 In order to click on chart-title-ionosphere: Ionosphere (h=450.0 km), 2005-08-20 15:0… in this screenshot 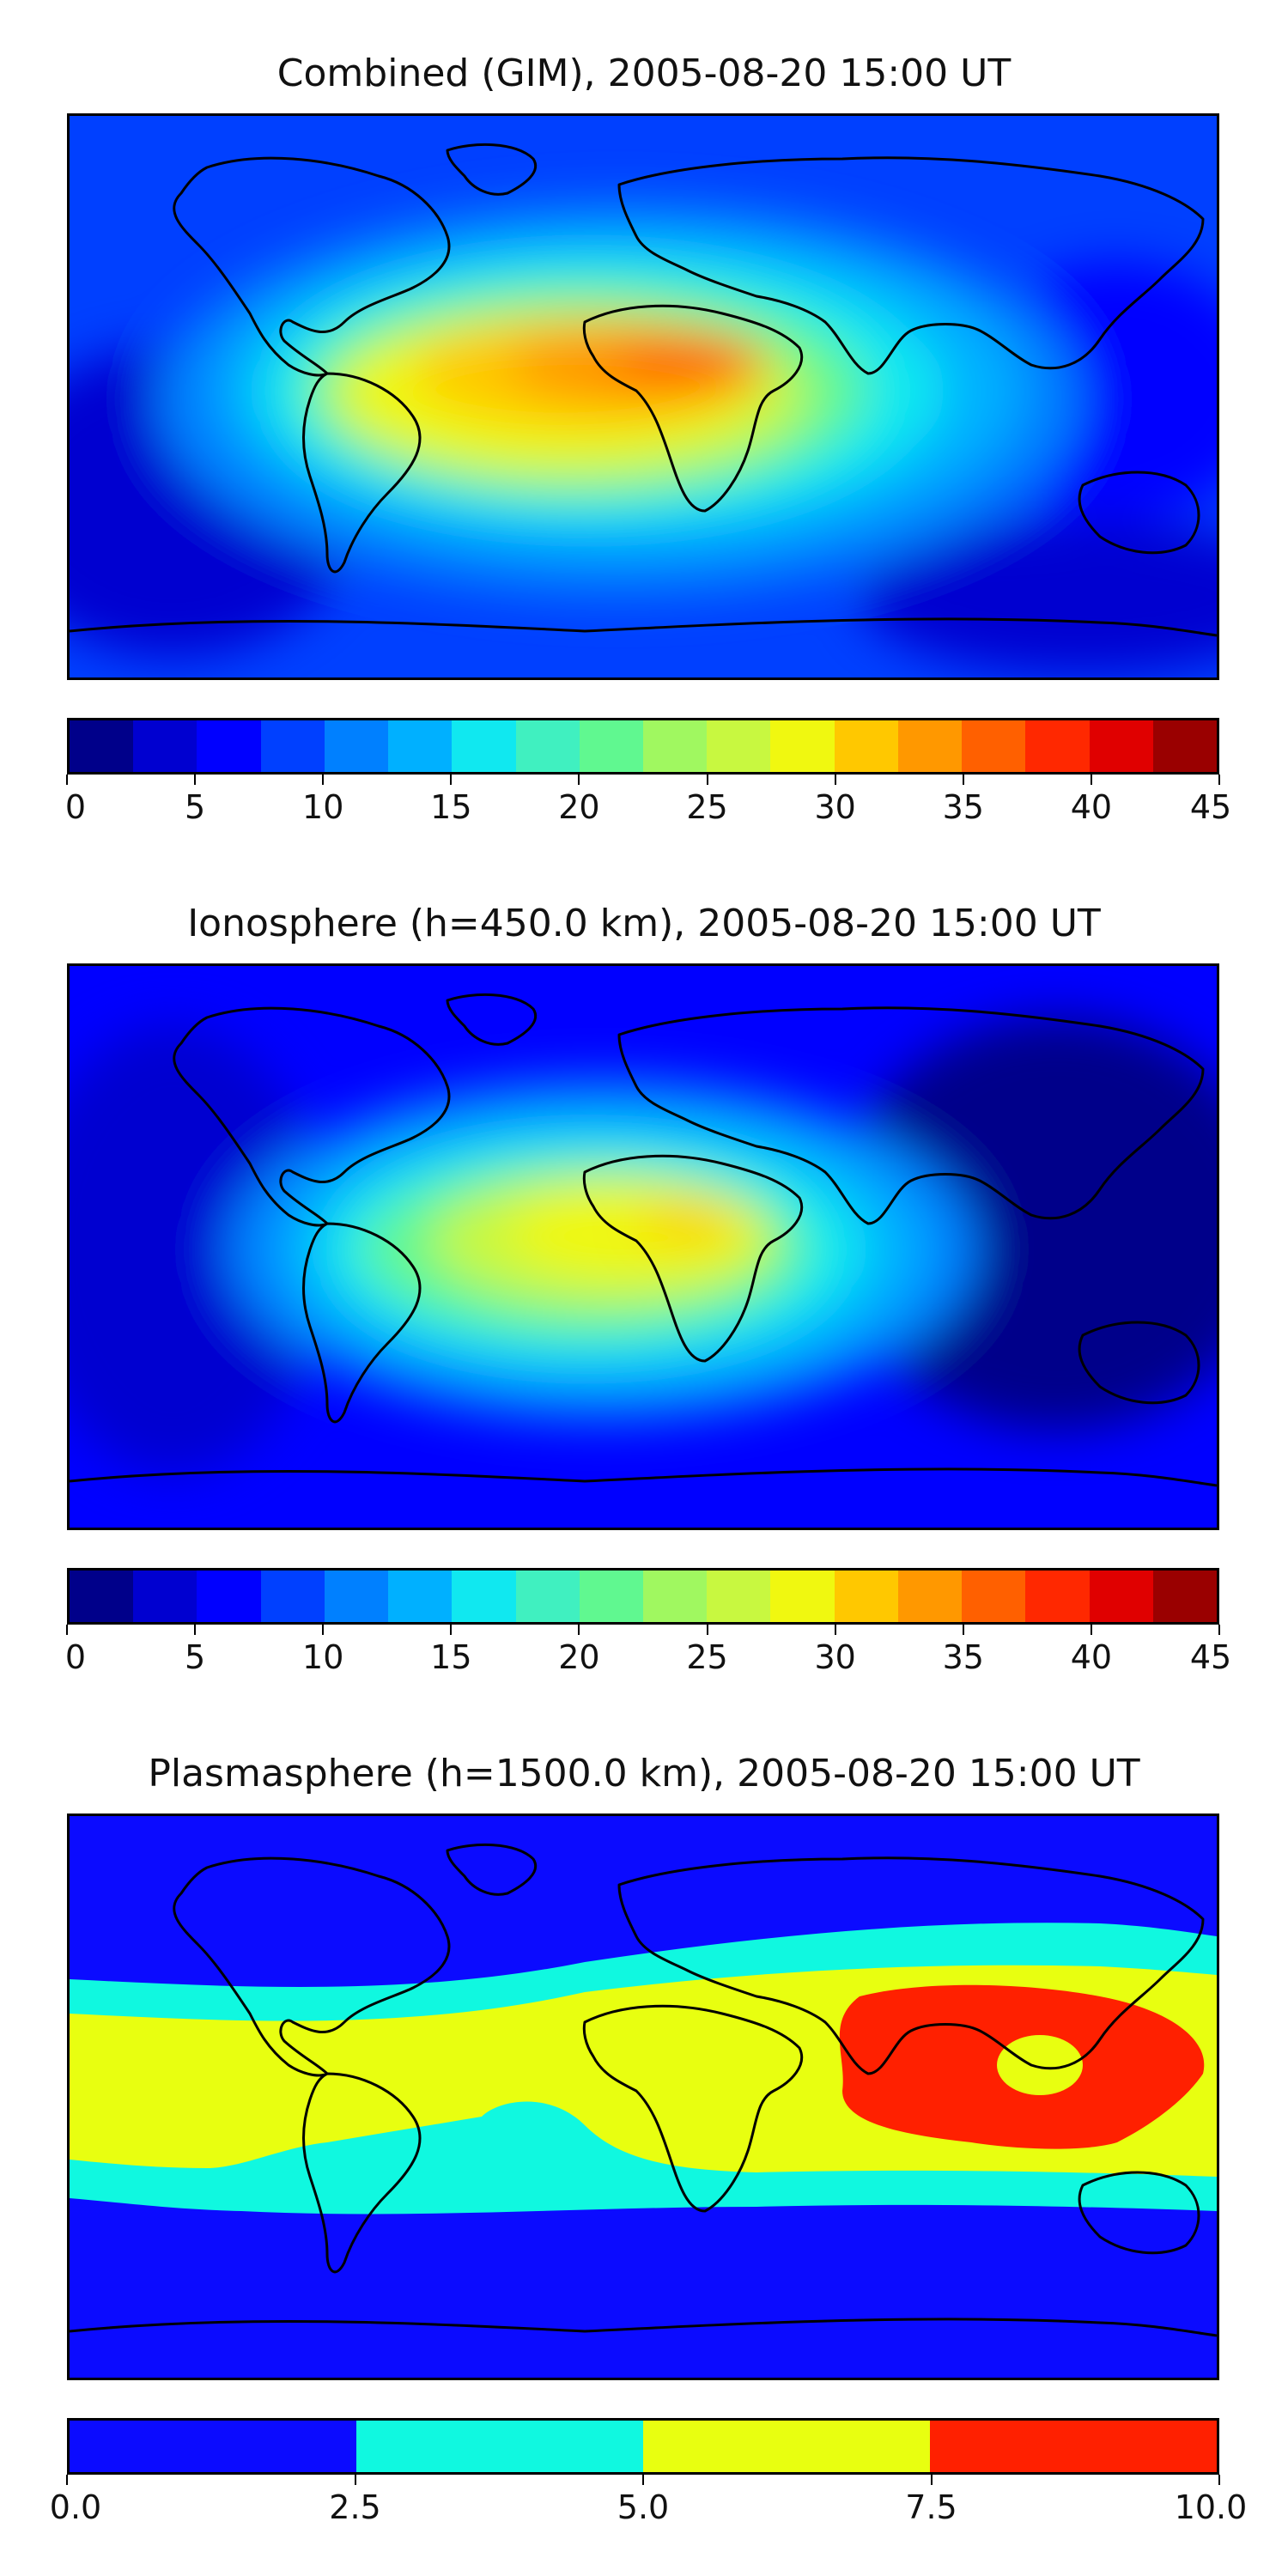, I will do `click(644, 924)`.